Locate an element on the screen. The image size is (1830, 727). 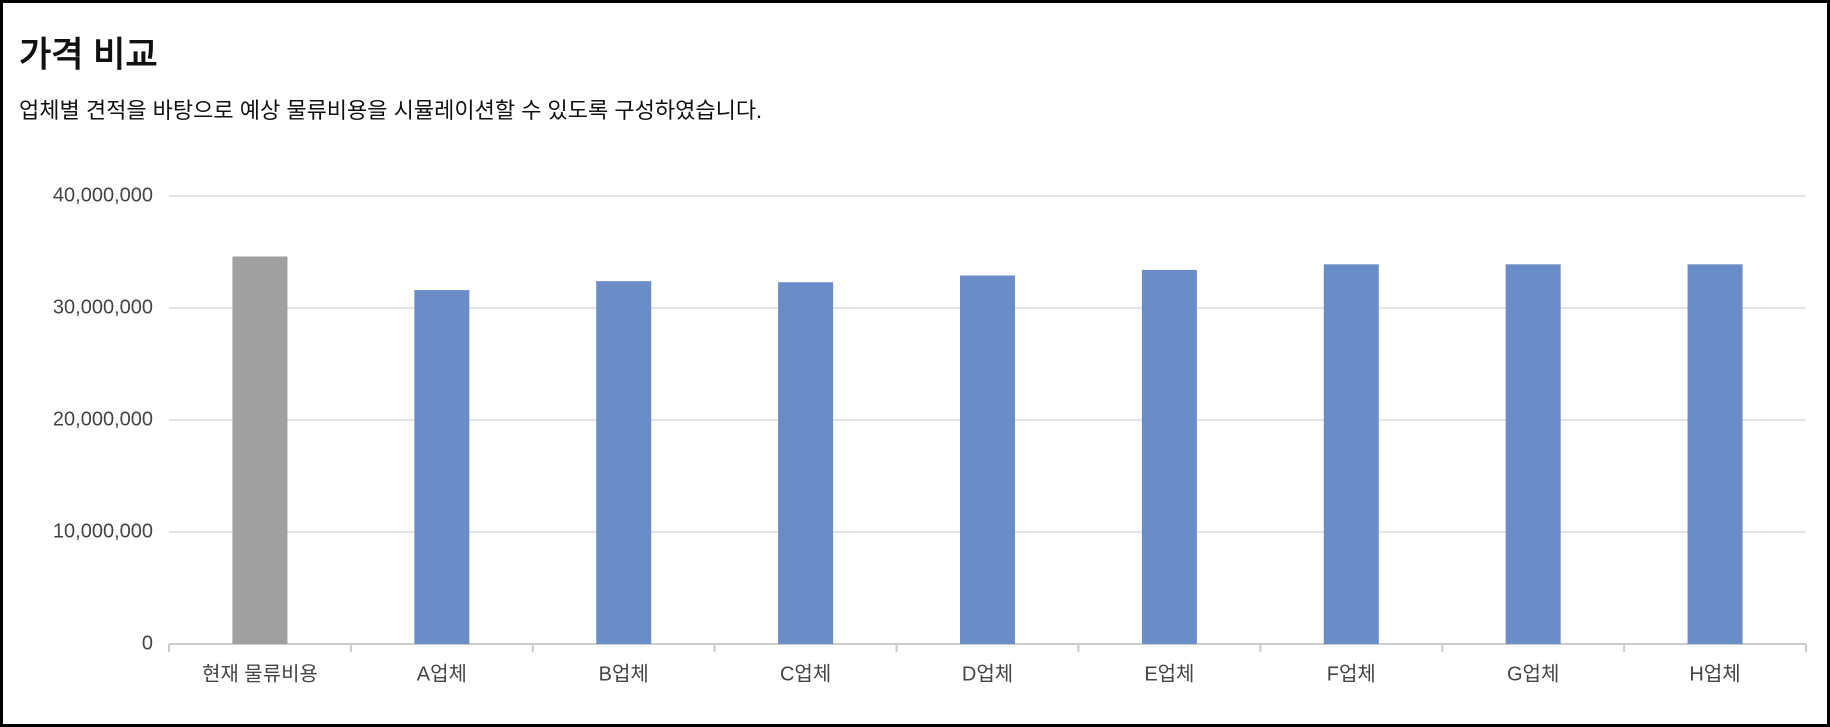
y-tick-label: 0 is located at coordinates (147, 643).